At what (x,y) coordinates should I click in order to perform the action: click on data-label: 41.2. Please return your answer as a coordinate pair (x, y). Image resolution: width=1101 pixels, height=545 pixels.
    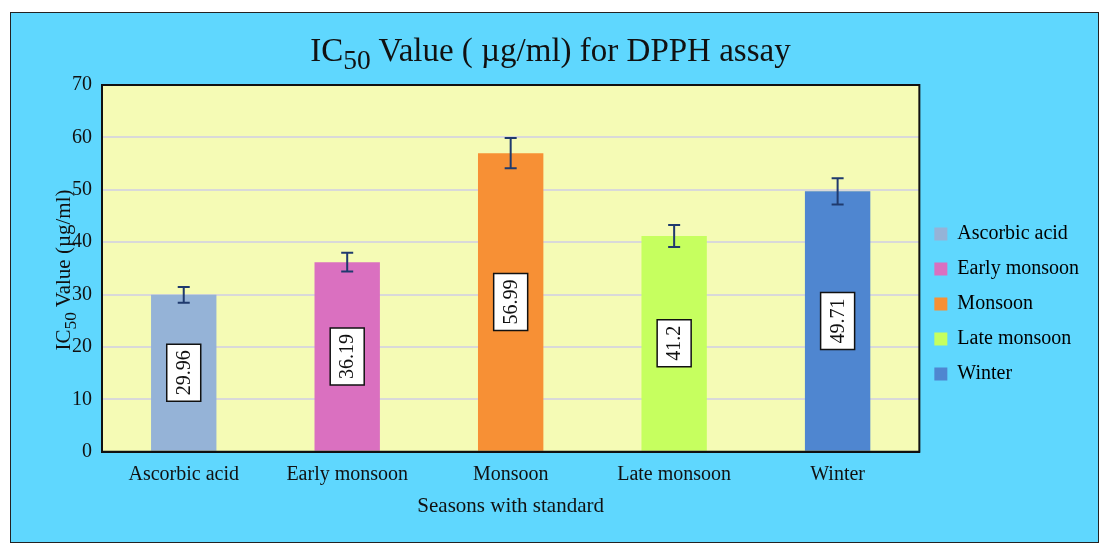
    Looking at the image, I should click on (673, 343).